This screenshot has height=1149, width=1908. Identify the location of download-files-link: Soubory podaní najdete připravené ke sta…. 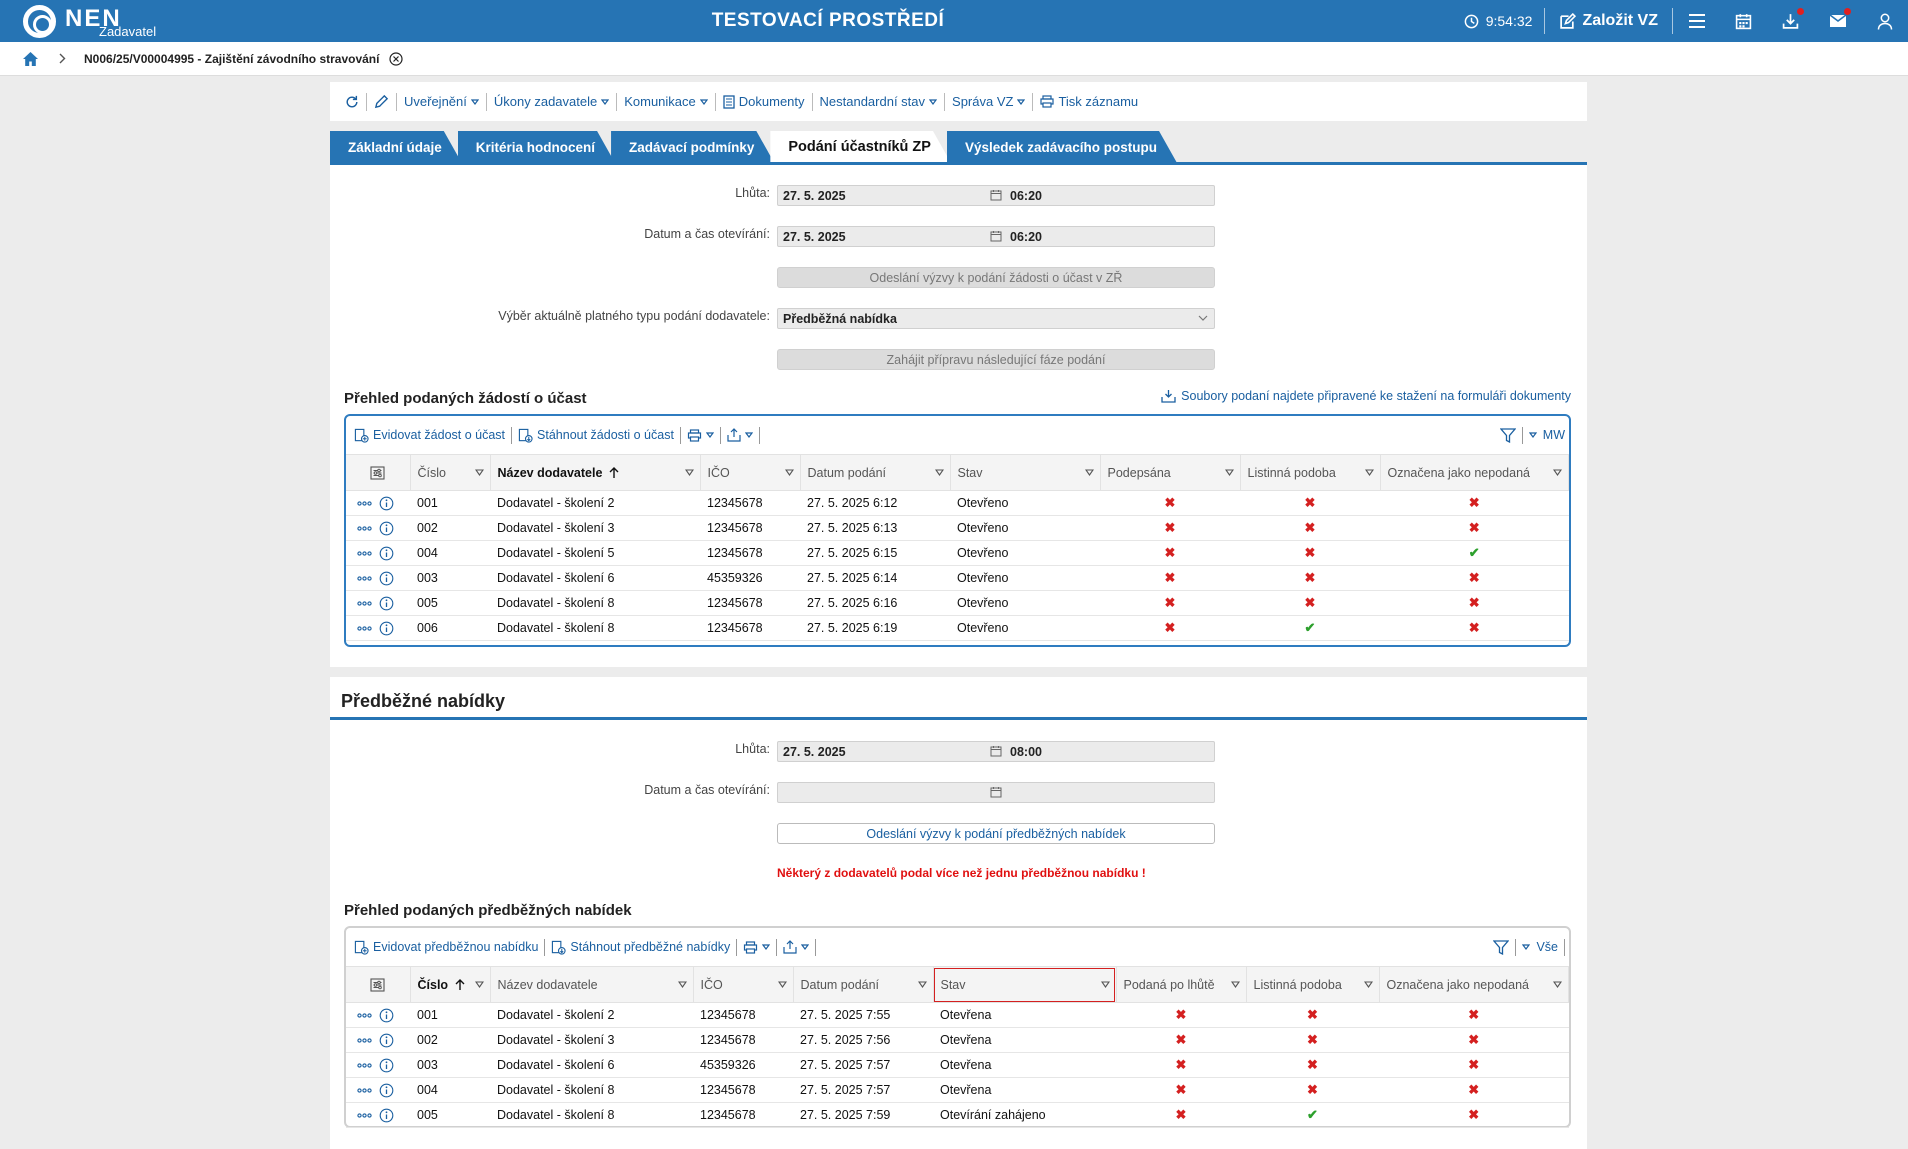
(1366, 396).